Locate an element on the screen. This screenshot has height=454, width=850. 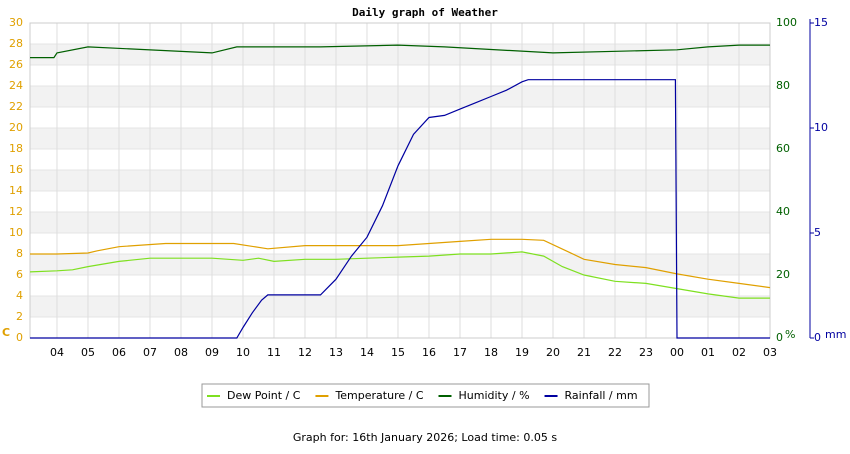
y3-tick-label: 15 is located at coordinates (821, 22).